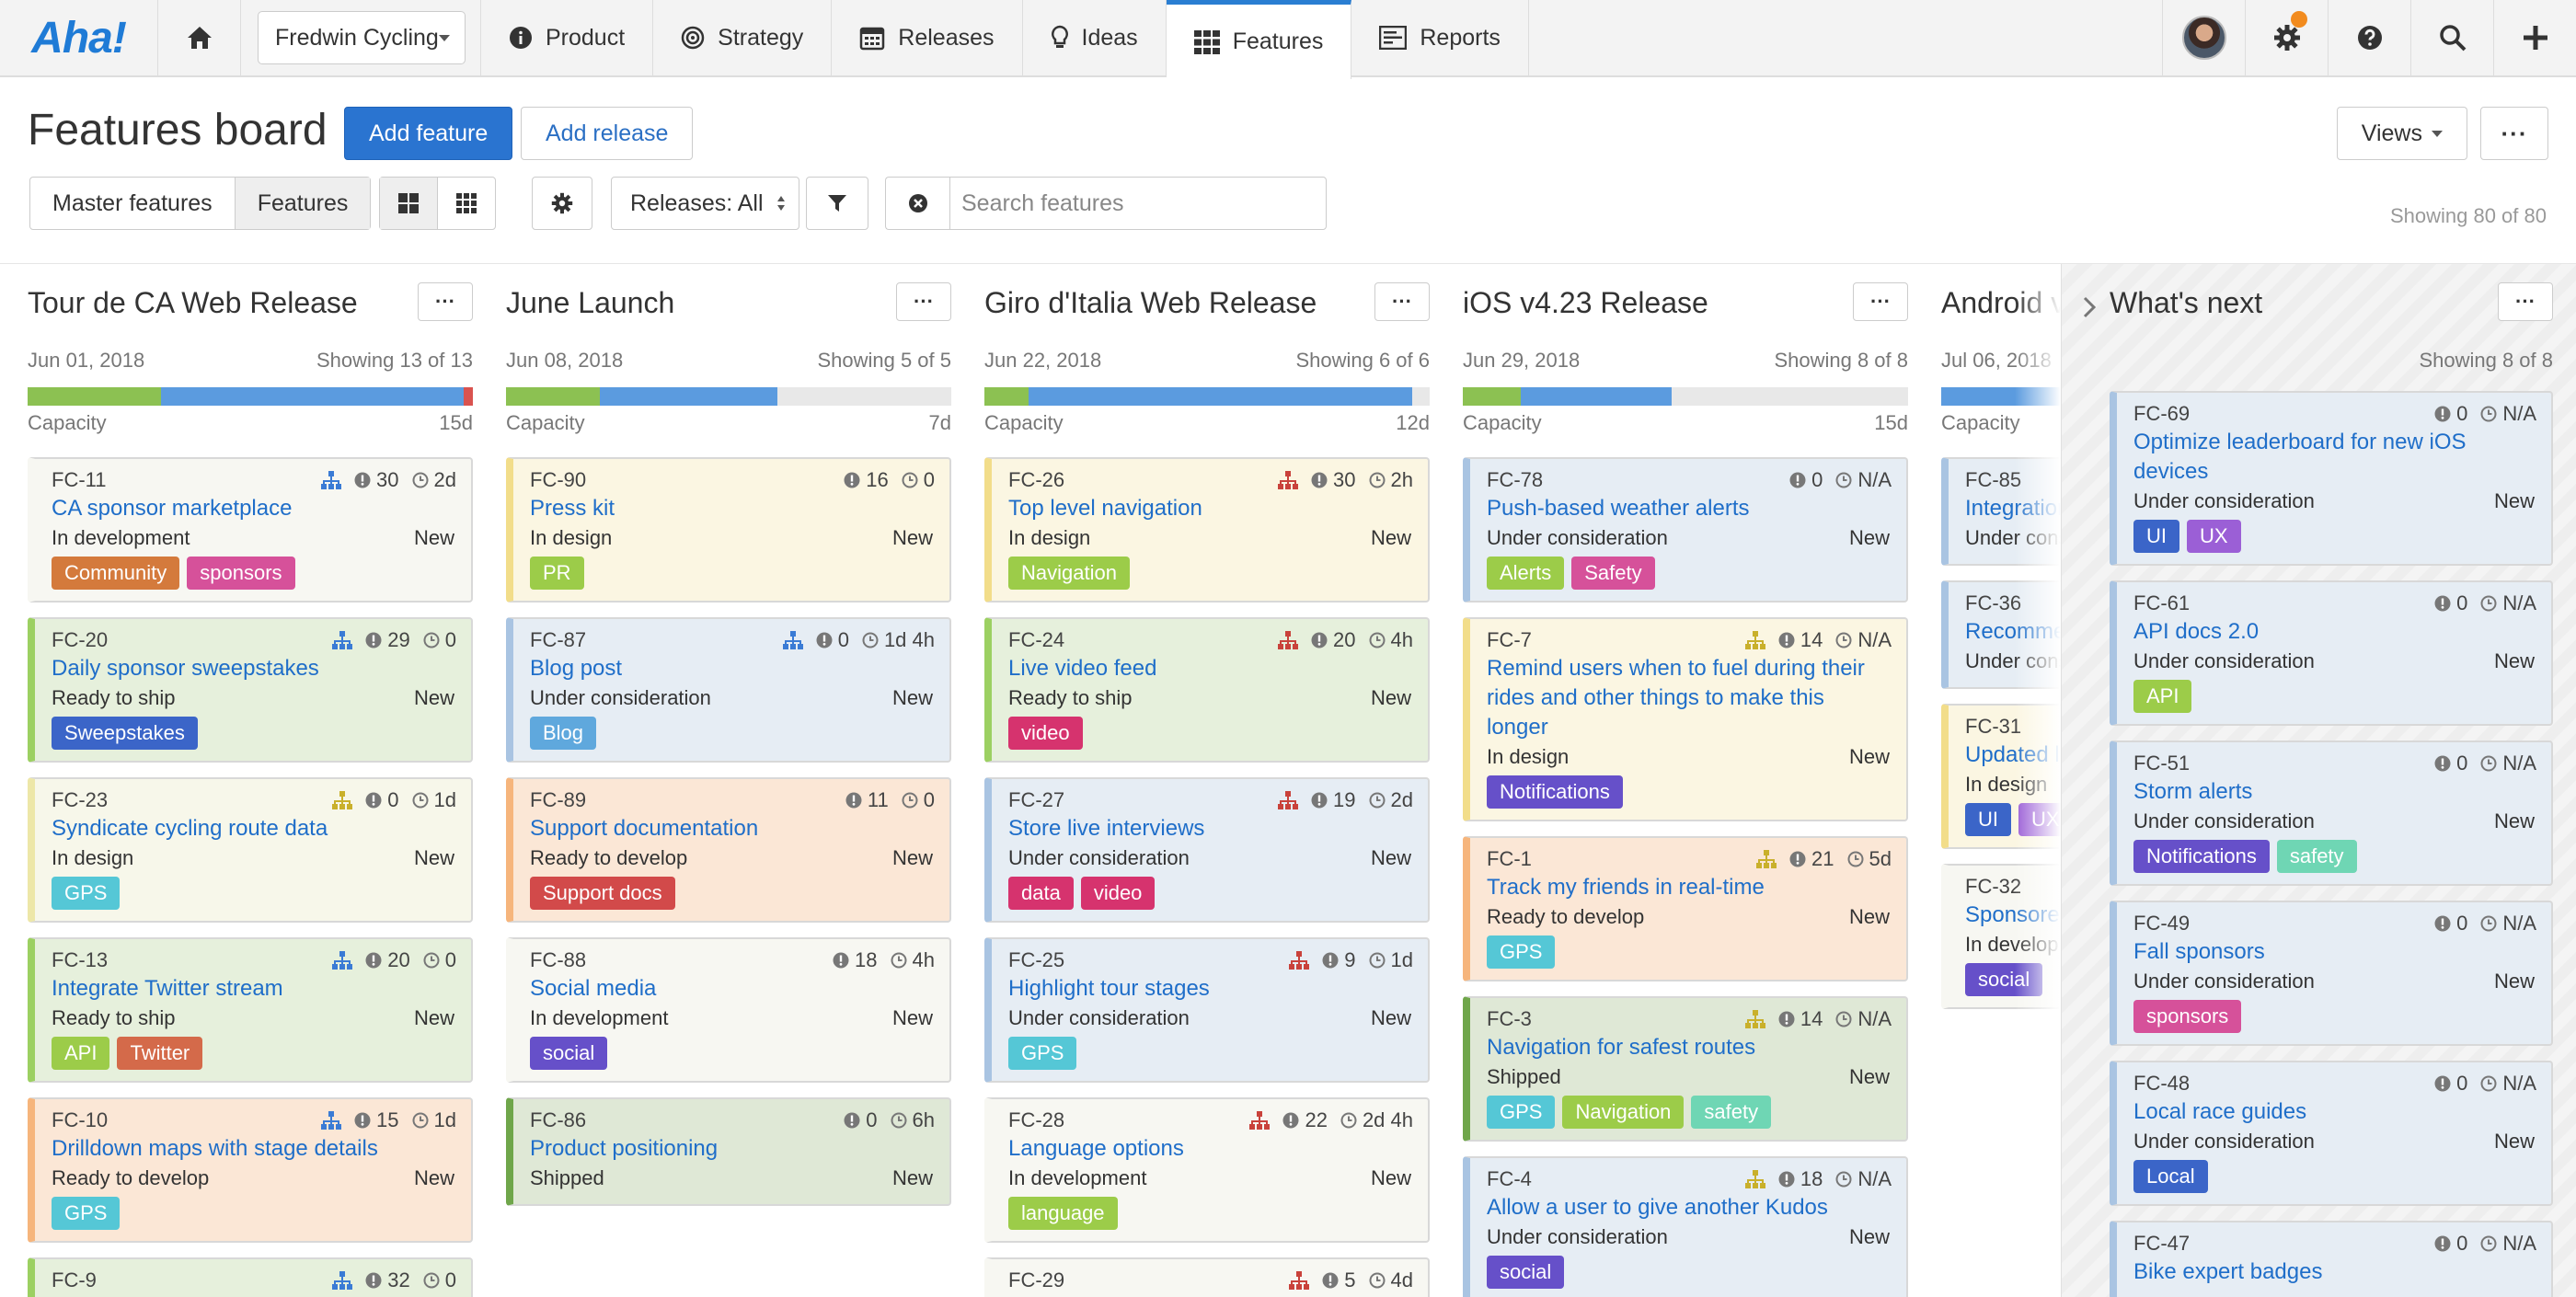 The image size is (2576, 1297). I want to click on feature-title: Allow a user to give another Kudos, so click(1657, 1207).